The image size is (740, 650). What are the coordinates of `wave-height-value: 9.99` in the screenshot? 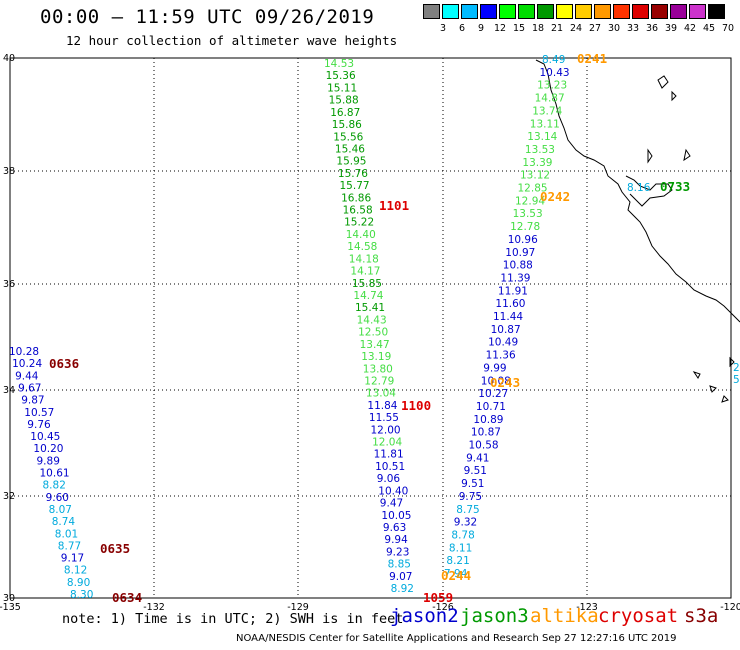 It's located at (494, 368).